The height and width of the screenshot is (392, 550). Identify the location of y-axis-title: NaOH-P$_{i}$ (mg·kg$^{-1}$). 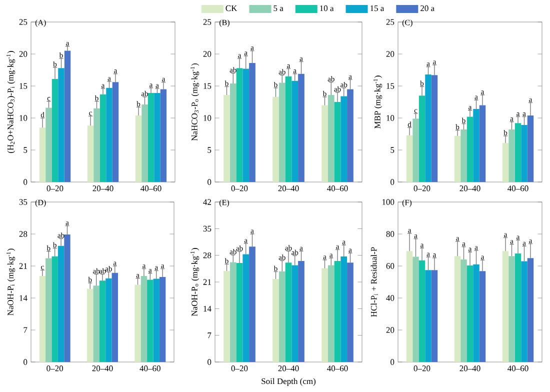
(11, 282).